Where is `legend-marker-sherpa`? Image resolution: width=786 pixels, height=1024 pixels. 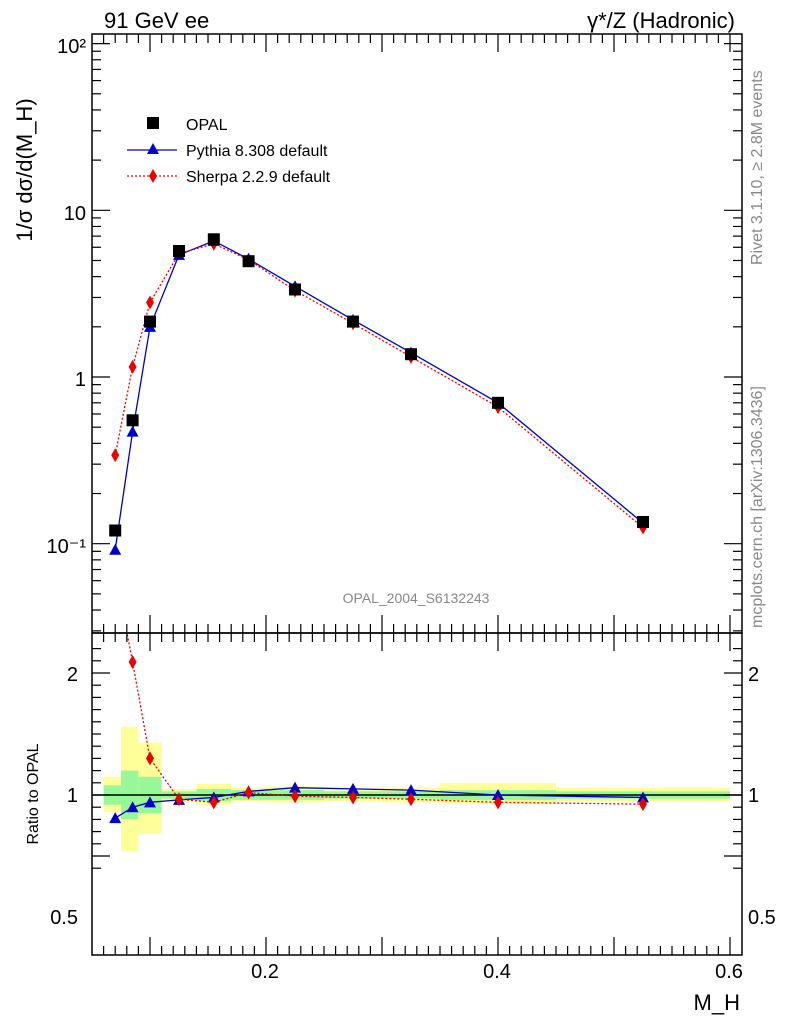 legend-marker-sherpa is located at coordinates (153, 176).